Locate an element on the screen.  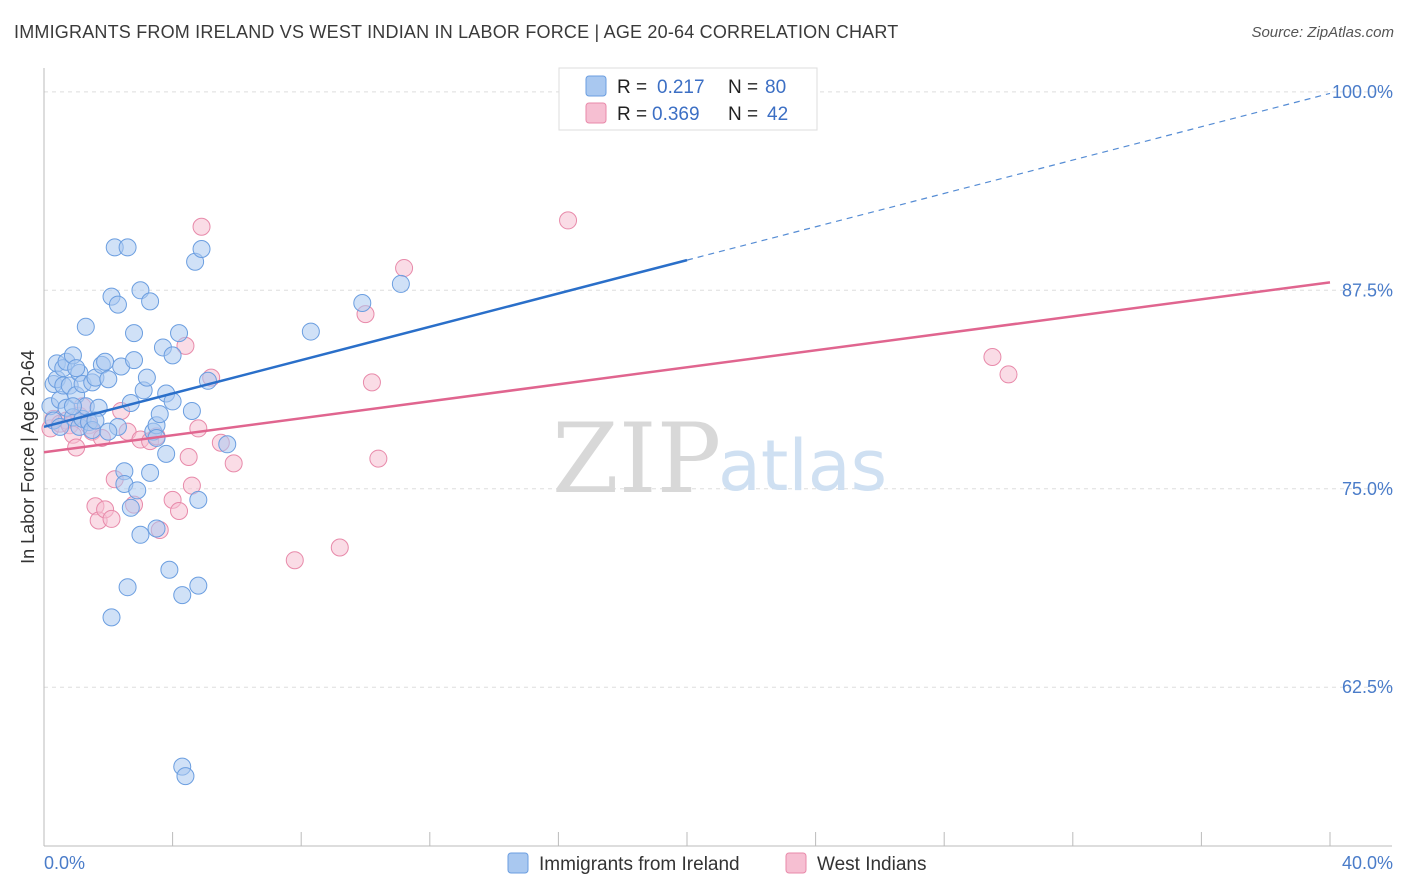
bottom-legend-swatch-pink is located at coordinates (796, 863).